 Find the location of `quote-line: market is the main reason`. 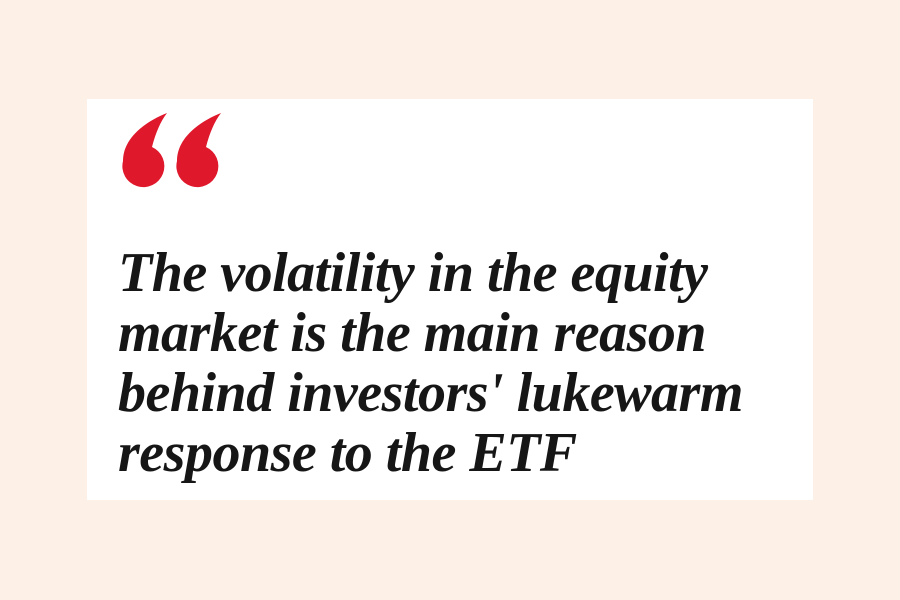

quote-line: market is the main reason is located at coordinates (412, 333).